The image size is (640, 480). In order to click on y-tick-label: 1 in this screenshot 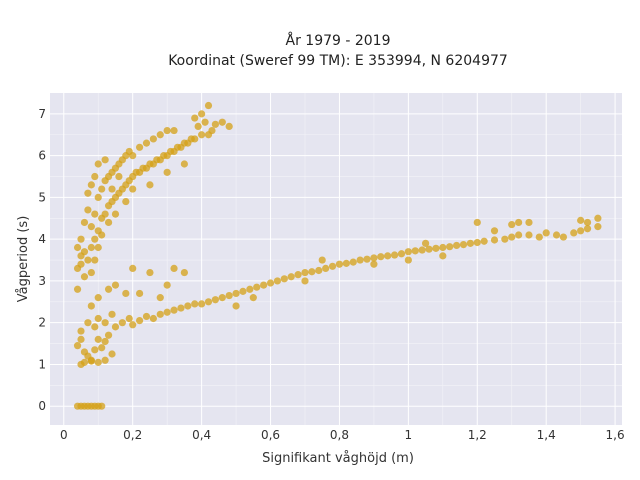, I will do `click(42, 364)`.